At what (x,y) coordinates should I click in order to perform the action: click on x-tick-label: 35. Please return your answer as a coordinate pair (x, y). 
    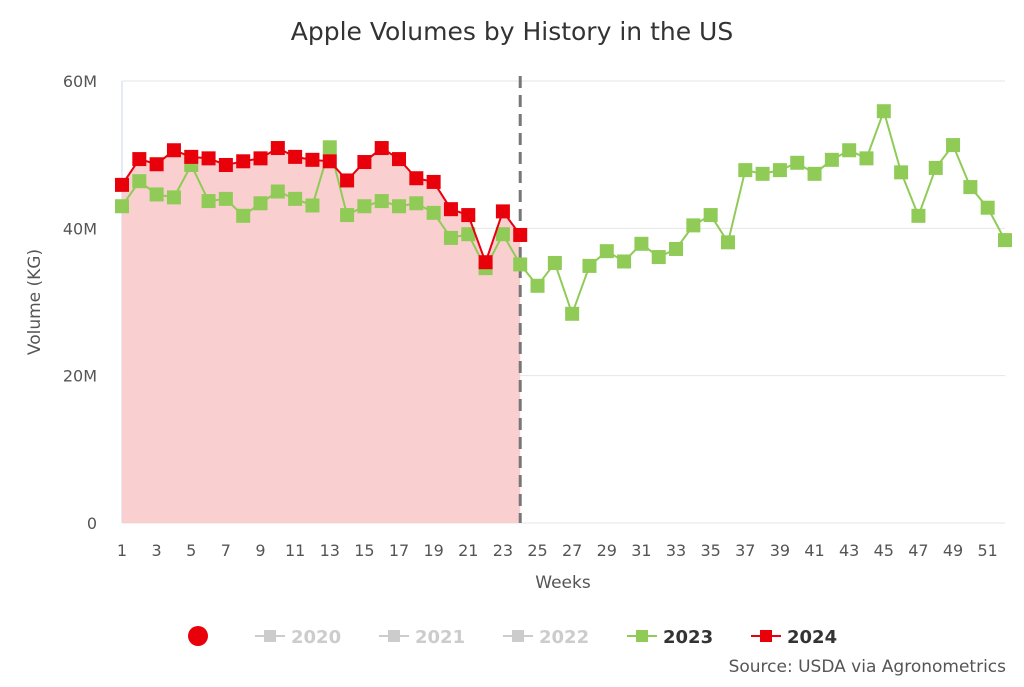
    Looking at the image, I should click on (710, 550).